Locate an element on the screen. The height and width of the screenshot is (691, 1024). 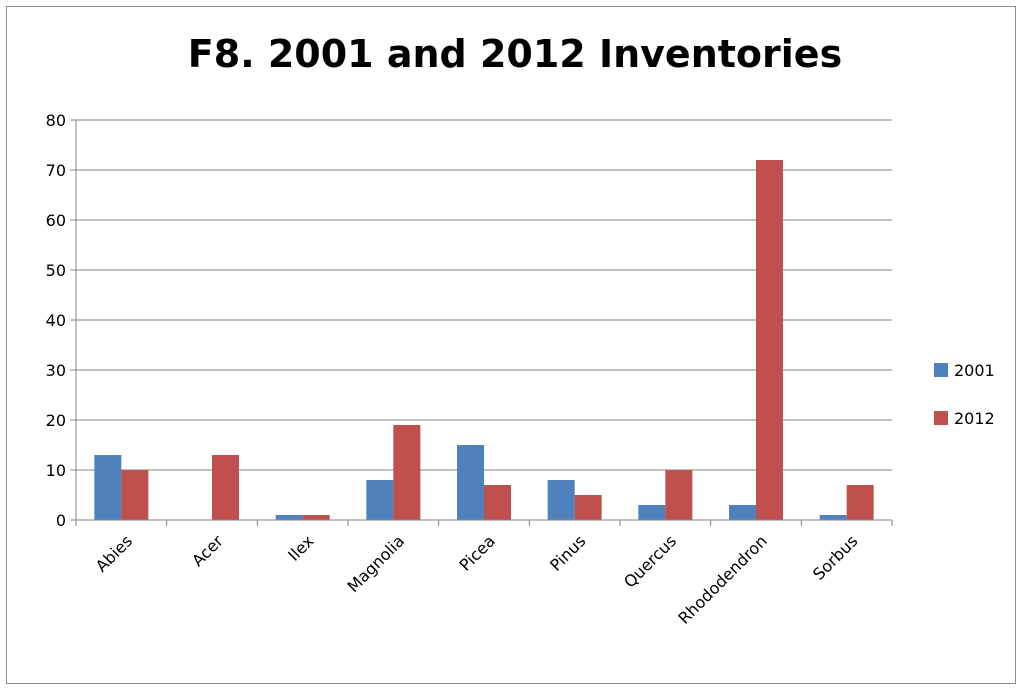
y-tick-label: 0 is located at coordinates (61, 520).